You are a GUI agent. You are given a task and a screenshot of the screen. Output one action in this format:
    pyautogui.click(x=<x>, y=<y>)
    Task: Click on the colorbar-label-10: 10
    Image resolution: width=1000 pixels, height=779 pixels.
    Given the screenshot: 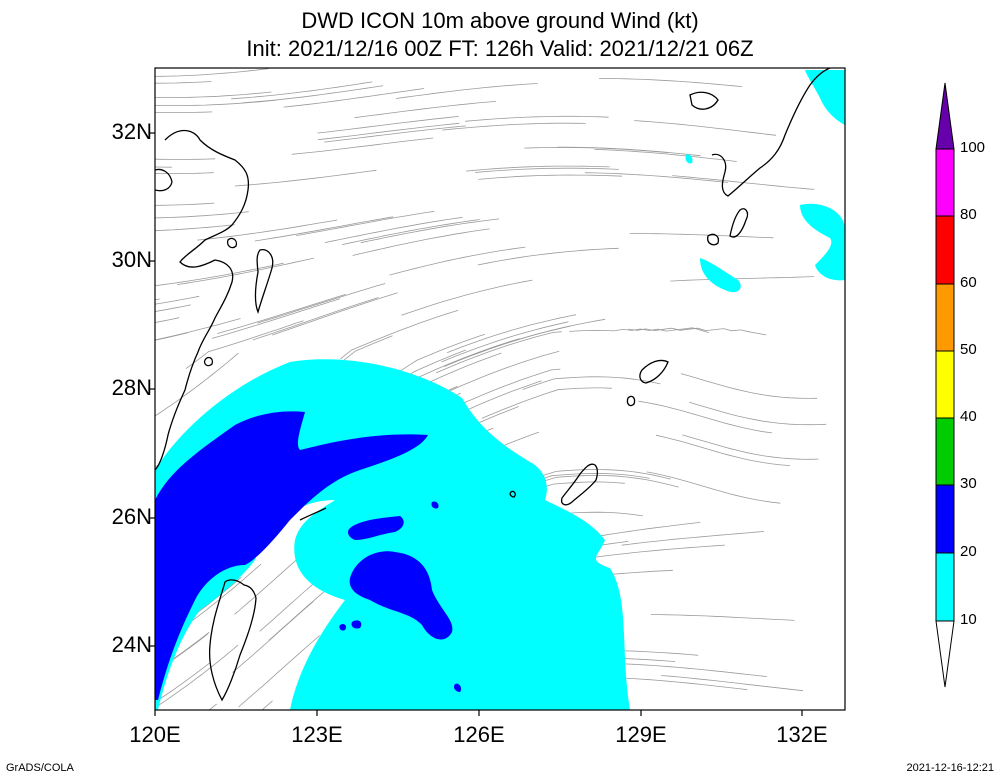 What is the action you would take?
    pyautogui.click(x=968, y=619)
    